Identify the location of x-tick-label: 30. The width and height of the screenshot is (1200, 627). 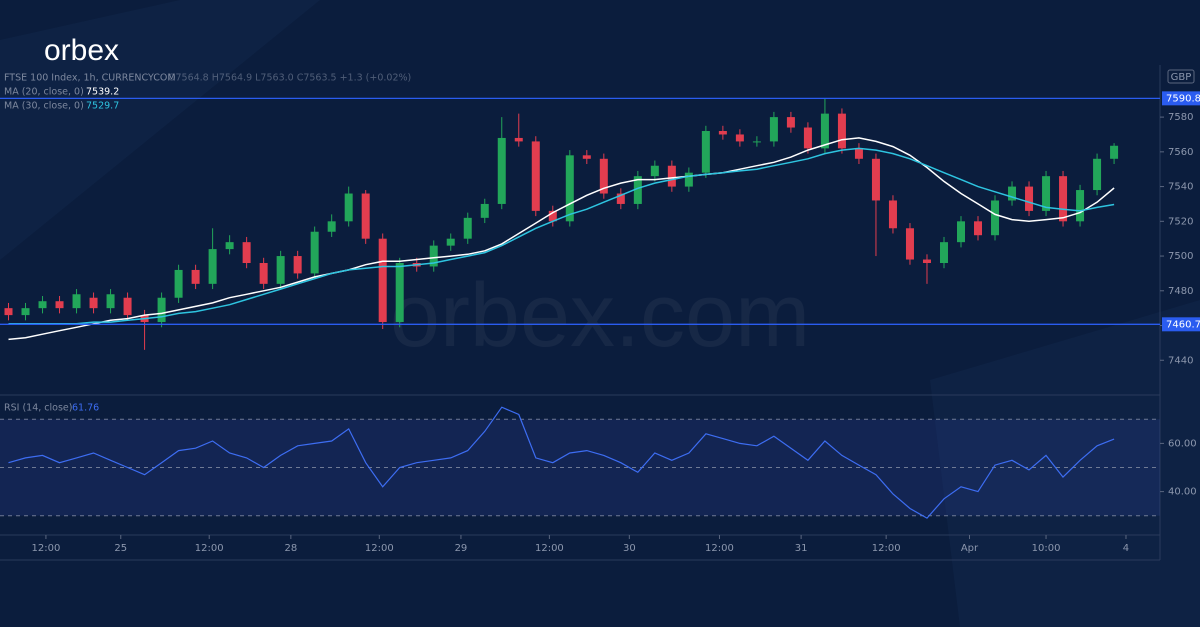
(629, 548).